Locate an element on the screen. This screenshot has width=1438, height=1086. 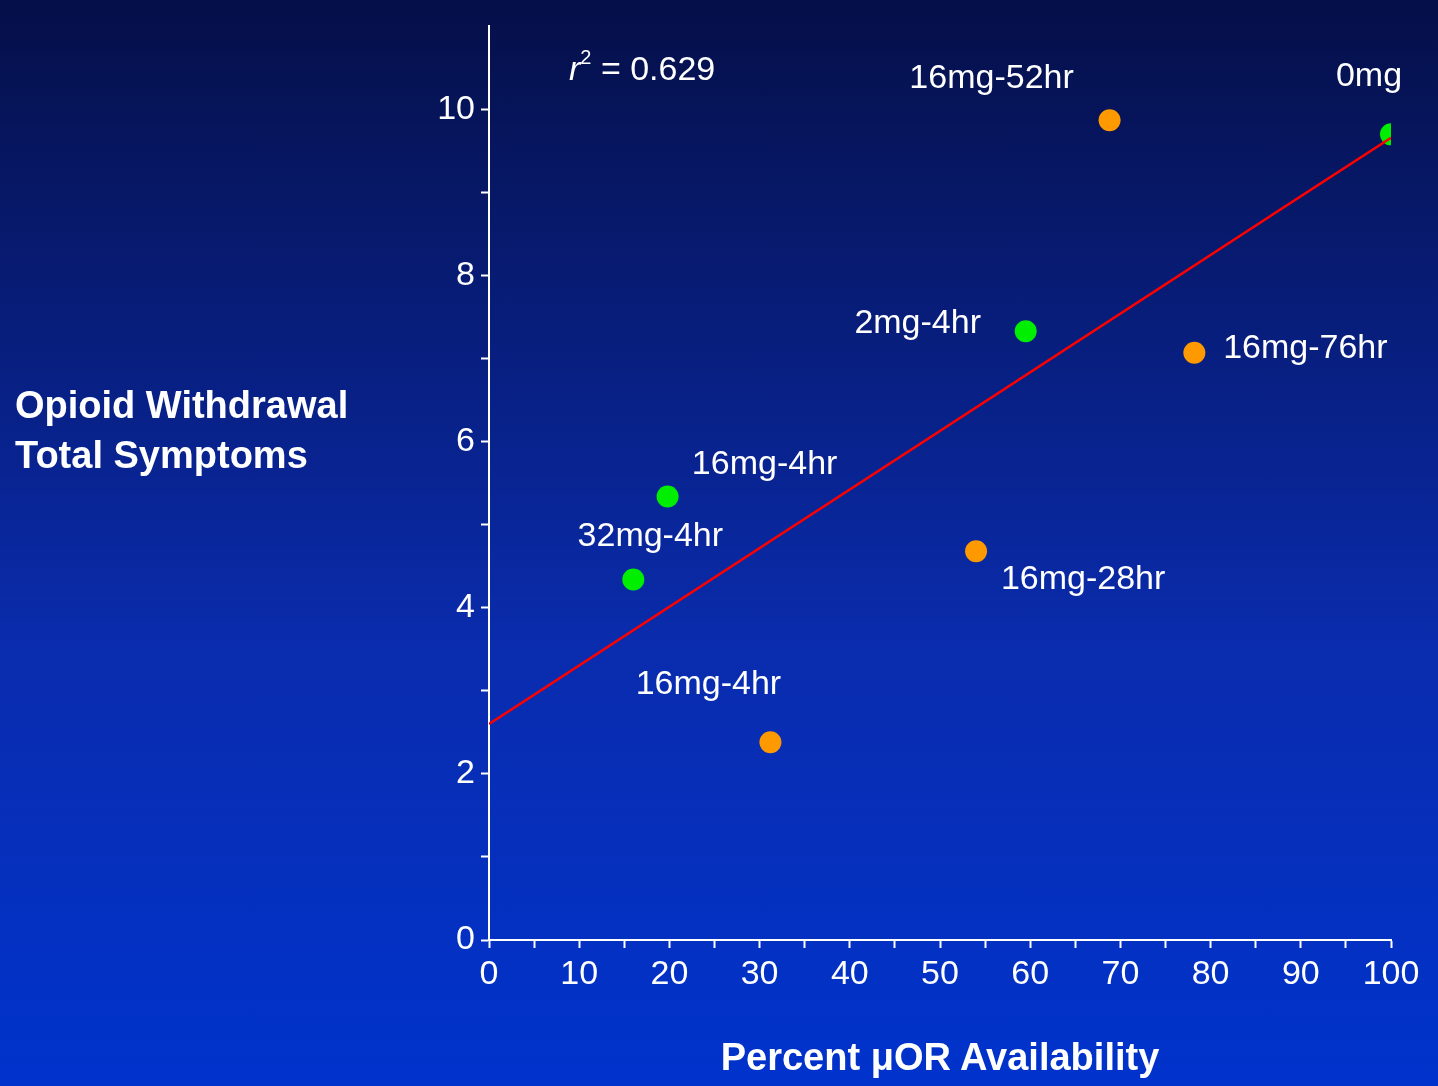
x-tick-label: 70 is located at coordinates (1120, 971).